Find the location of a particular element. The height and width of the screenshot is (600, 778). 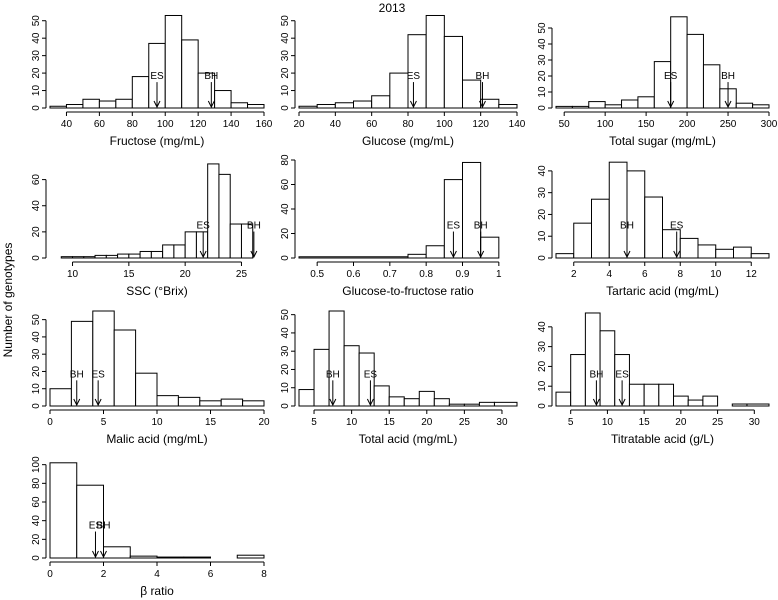

x-axis-label: Total sugar (mg/mL) is located at coordinates (662, 141).